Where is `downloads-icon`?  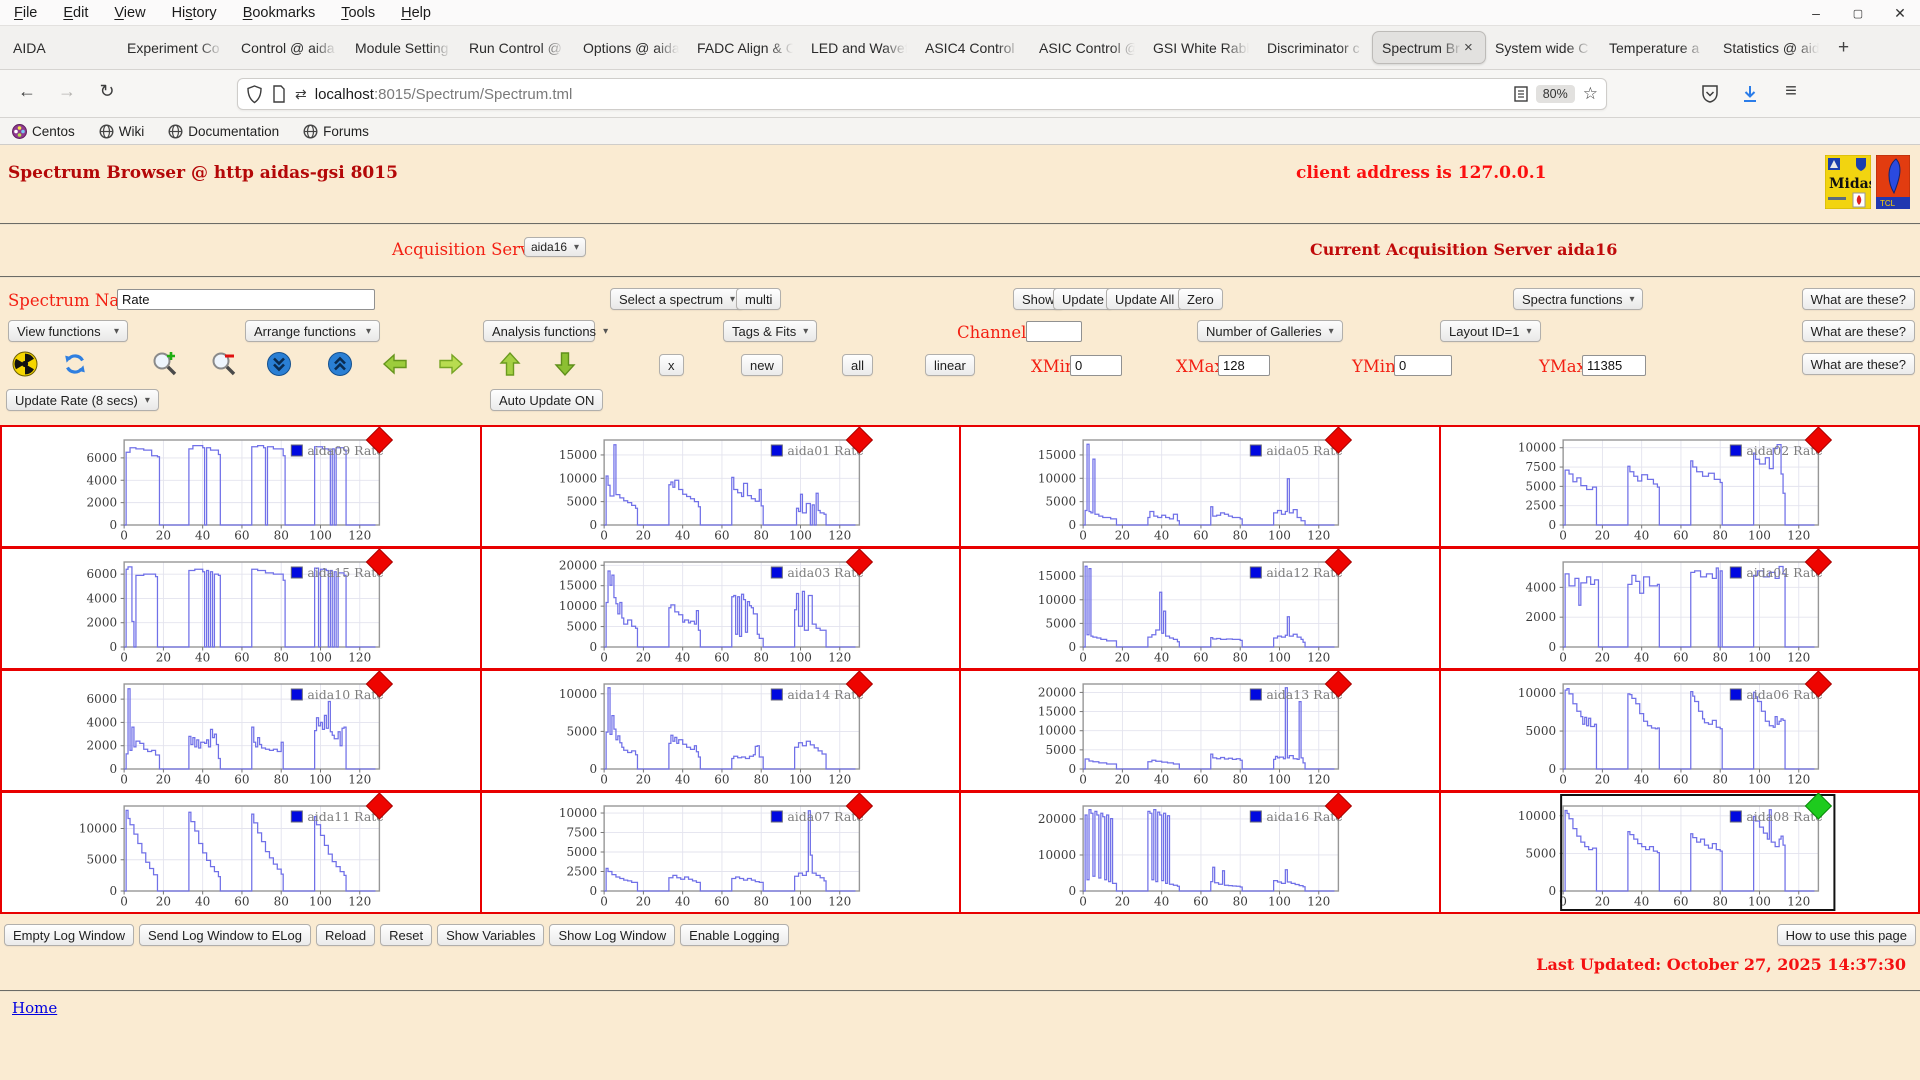 downloads-icon is located at coordinates (1750, 94).